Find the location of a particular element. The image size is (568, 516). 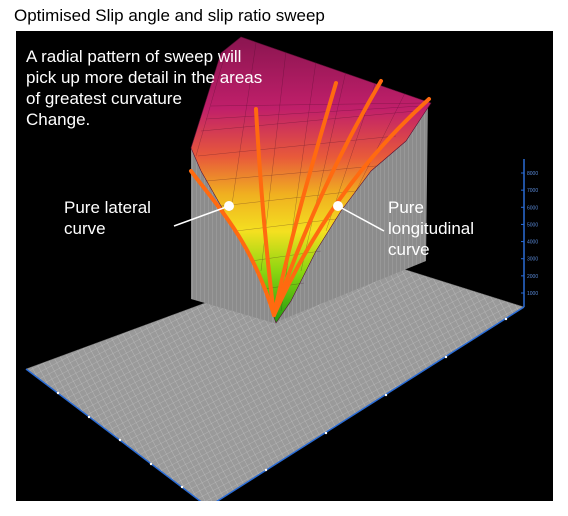

axis-tick-label: 2000 is located at coordinates (532, 277).